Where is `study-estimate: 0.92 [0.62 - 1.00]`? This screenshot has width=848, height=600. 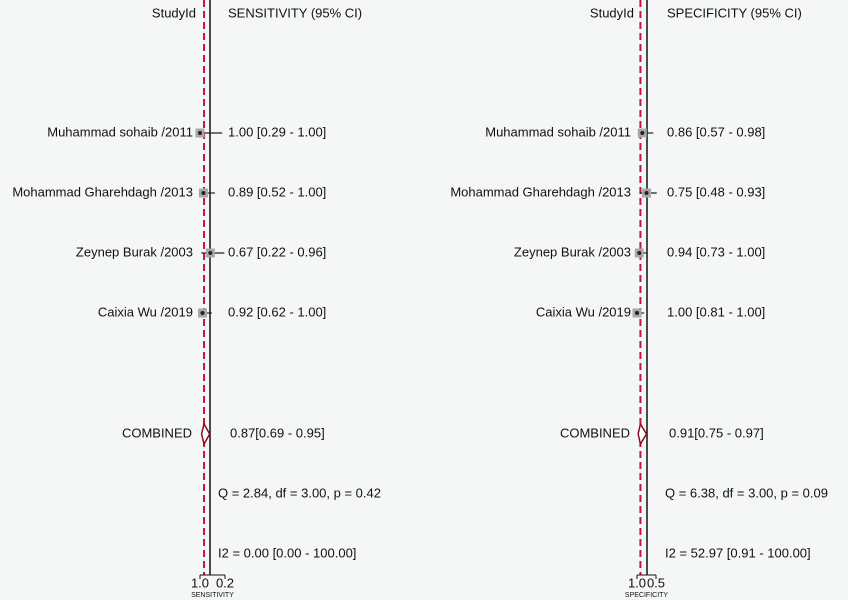 study-estimate: 0.92 [0.62 - 1.00] is located at coordinates (277, 311).